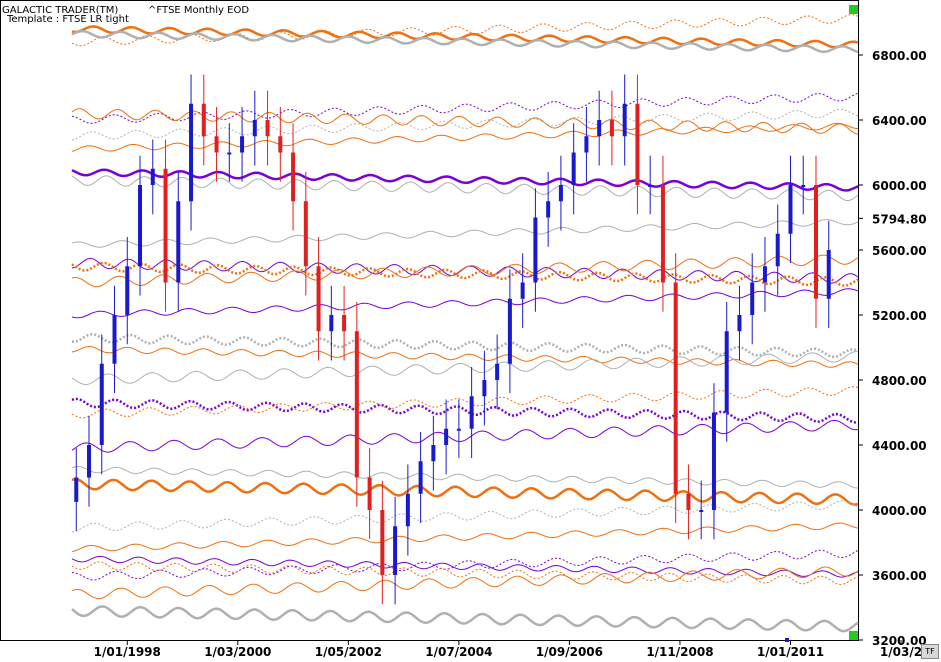 Image resolution: width=941 pixels, height=662 pixels. Describe the element at coordinates (899, 121) in the screenshot. I see `y-tick-label: 6400.00` at that location.